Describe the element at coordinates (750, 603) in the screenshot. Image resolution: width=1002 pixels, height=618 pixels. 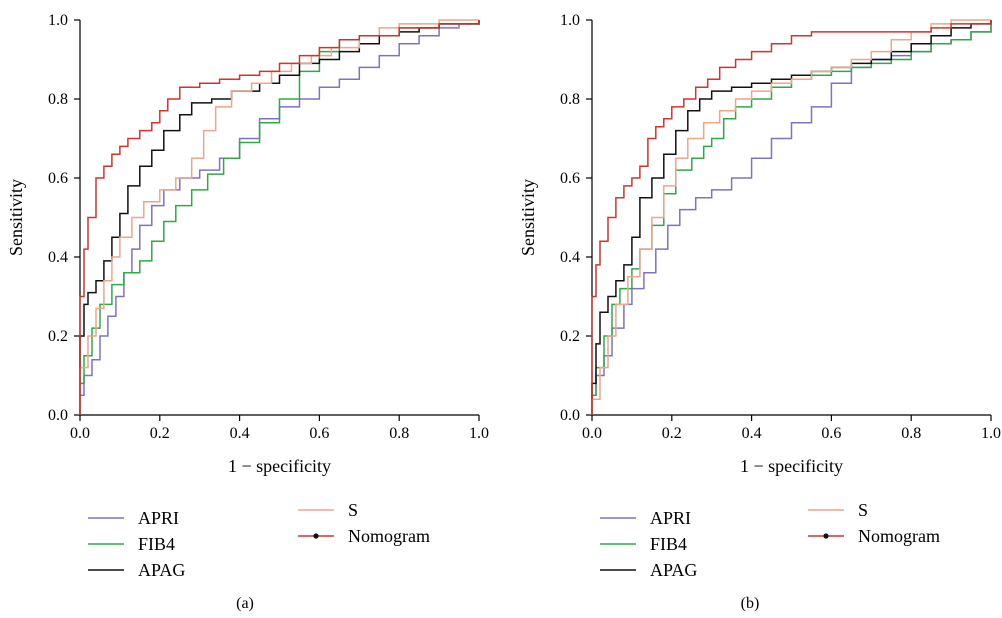
I see `panel-label: (b)` at that location.